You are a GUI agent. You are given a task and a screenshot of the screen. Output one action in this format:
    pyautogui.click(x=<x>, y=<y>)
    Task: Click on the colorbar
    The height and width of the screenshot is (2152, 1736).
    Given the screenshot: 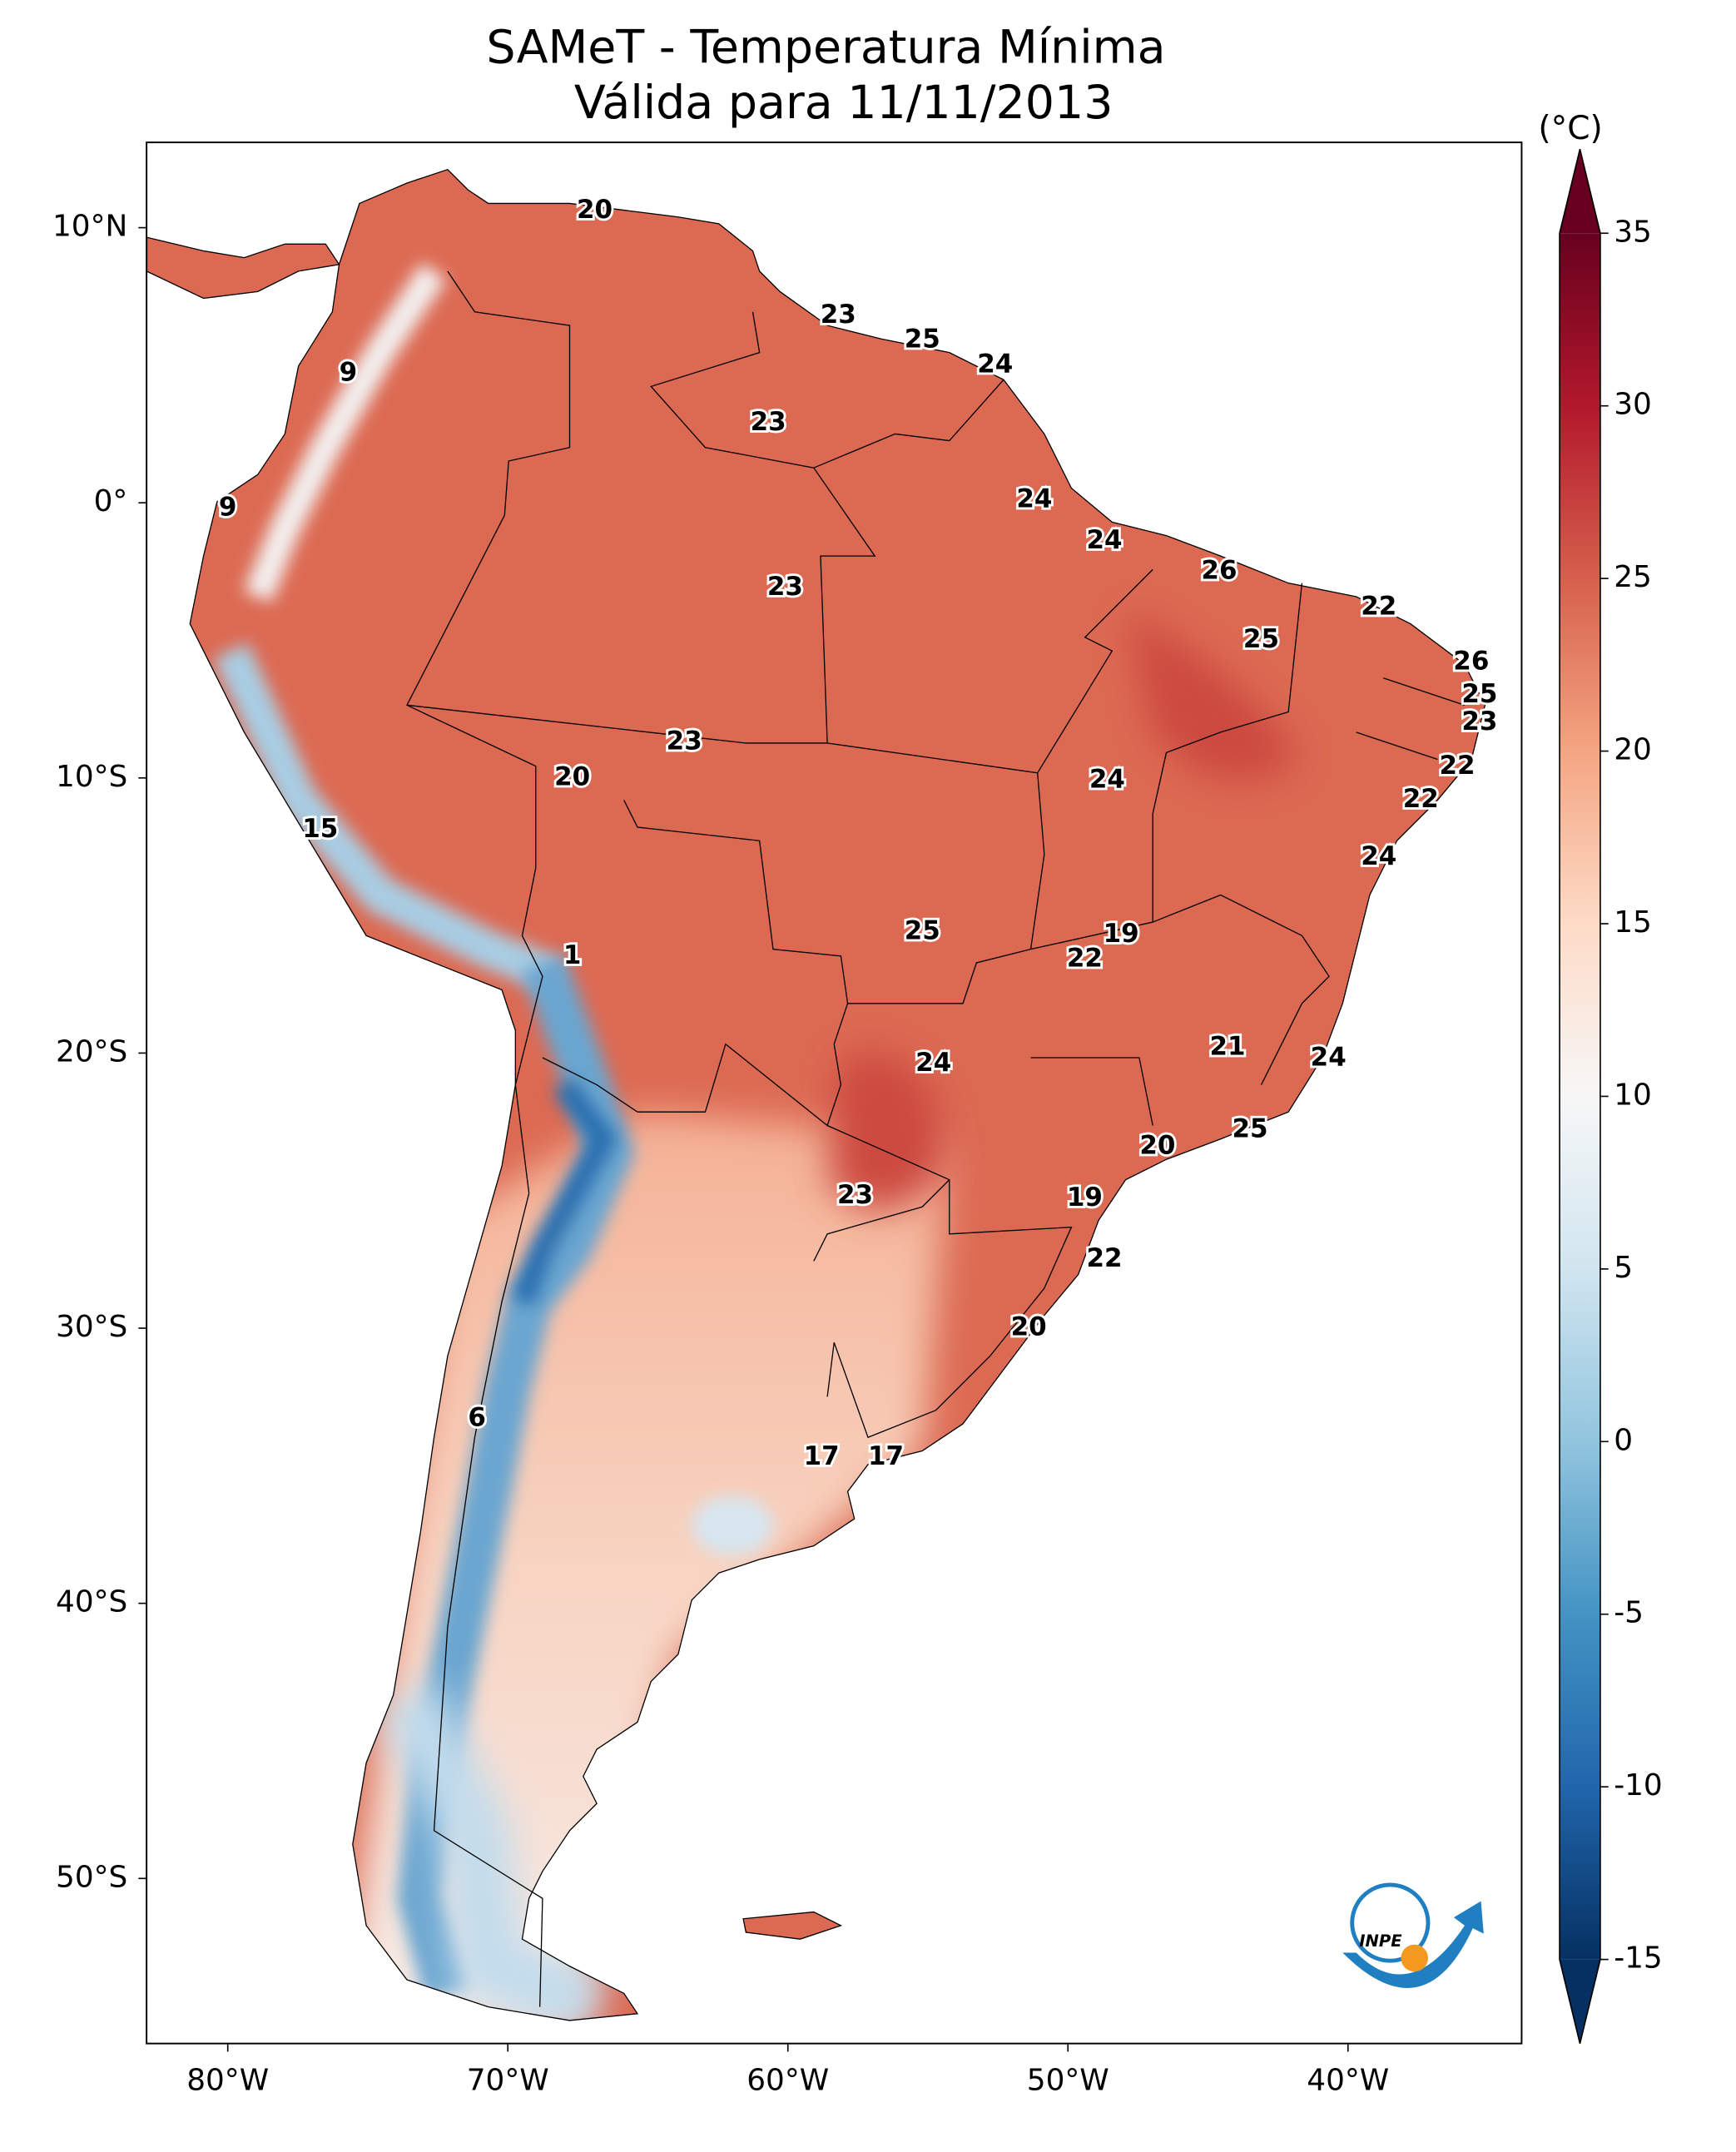 What is the action you would take?
    pyautogui.click(x=1580, y=1096)
    